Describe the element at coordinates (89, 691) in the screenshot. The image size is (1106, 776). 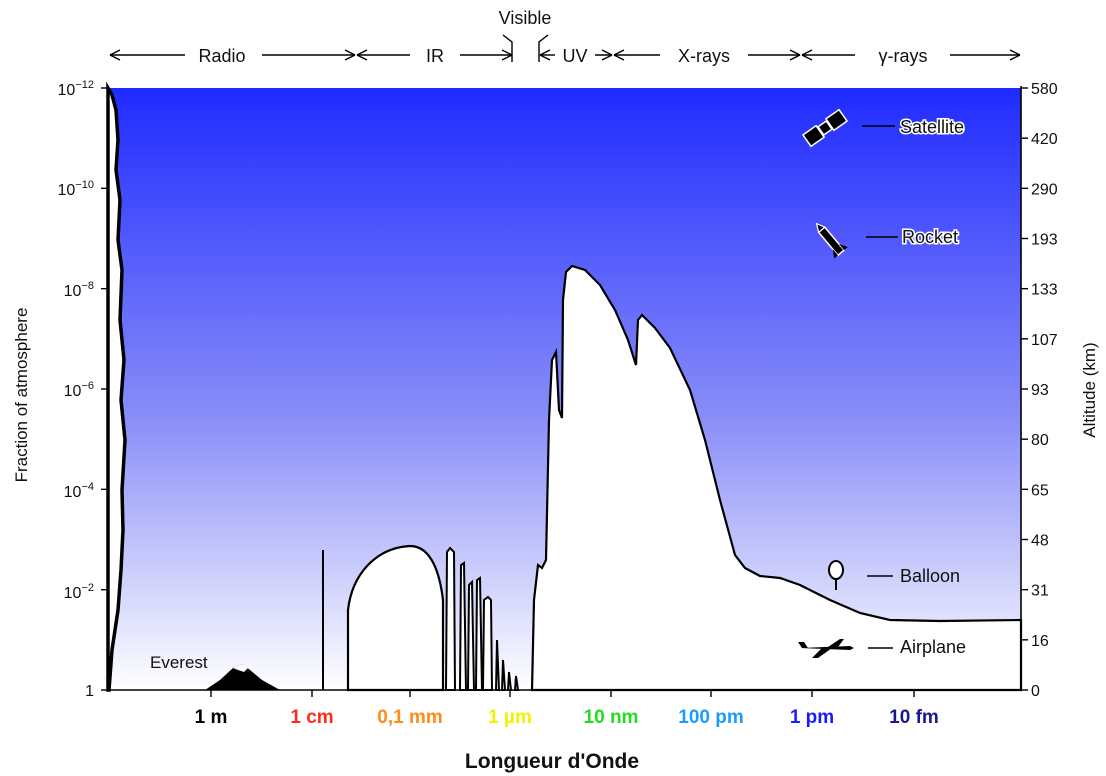
I see `y-tick-label: 1` at that location.